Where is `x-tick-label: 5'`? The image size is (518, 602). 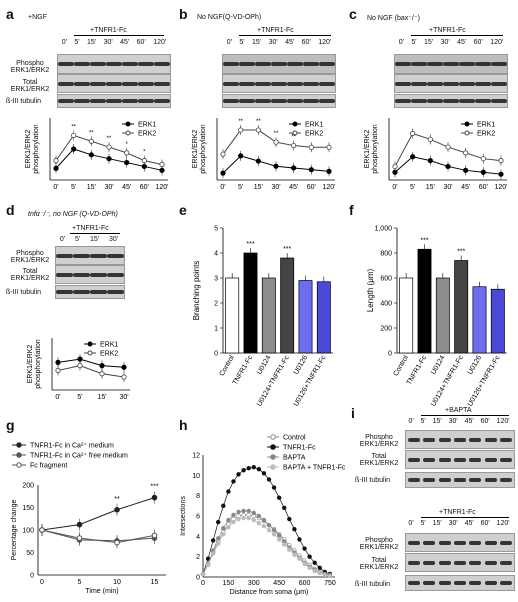 x-tick-label: 5' is located at coordinates (73, 187).